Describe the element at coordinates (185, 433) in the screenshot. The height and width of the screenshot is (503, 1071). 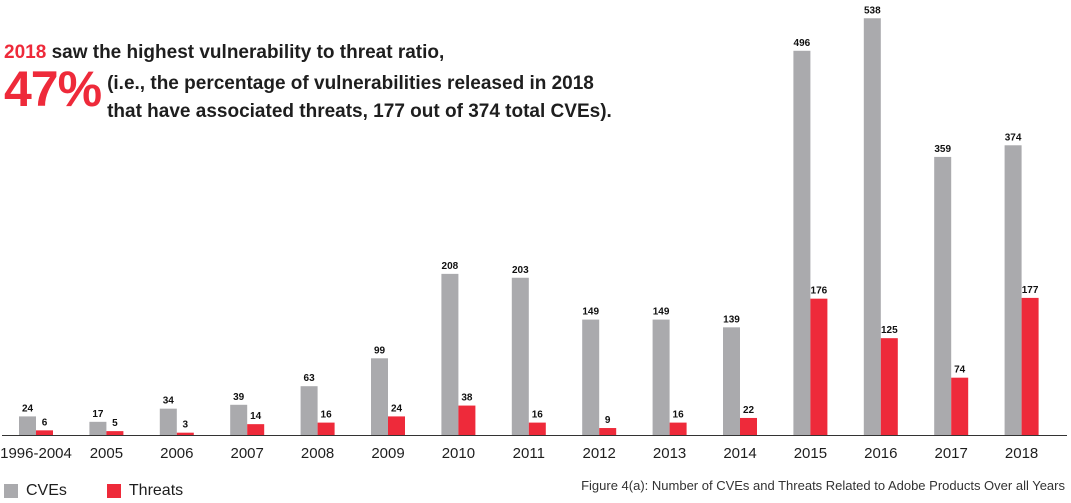
I see `bar-threats-2006` at that location.